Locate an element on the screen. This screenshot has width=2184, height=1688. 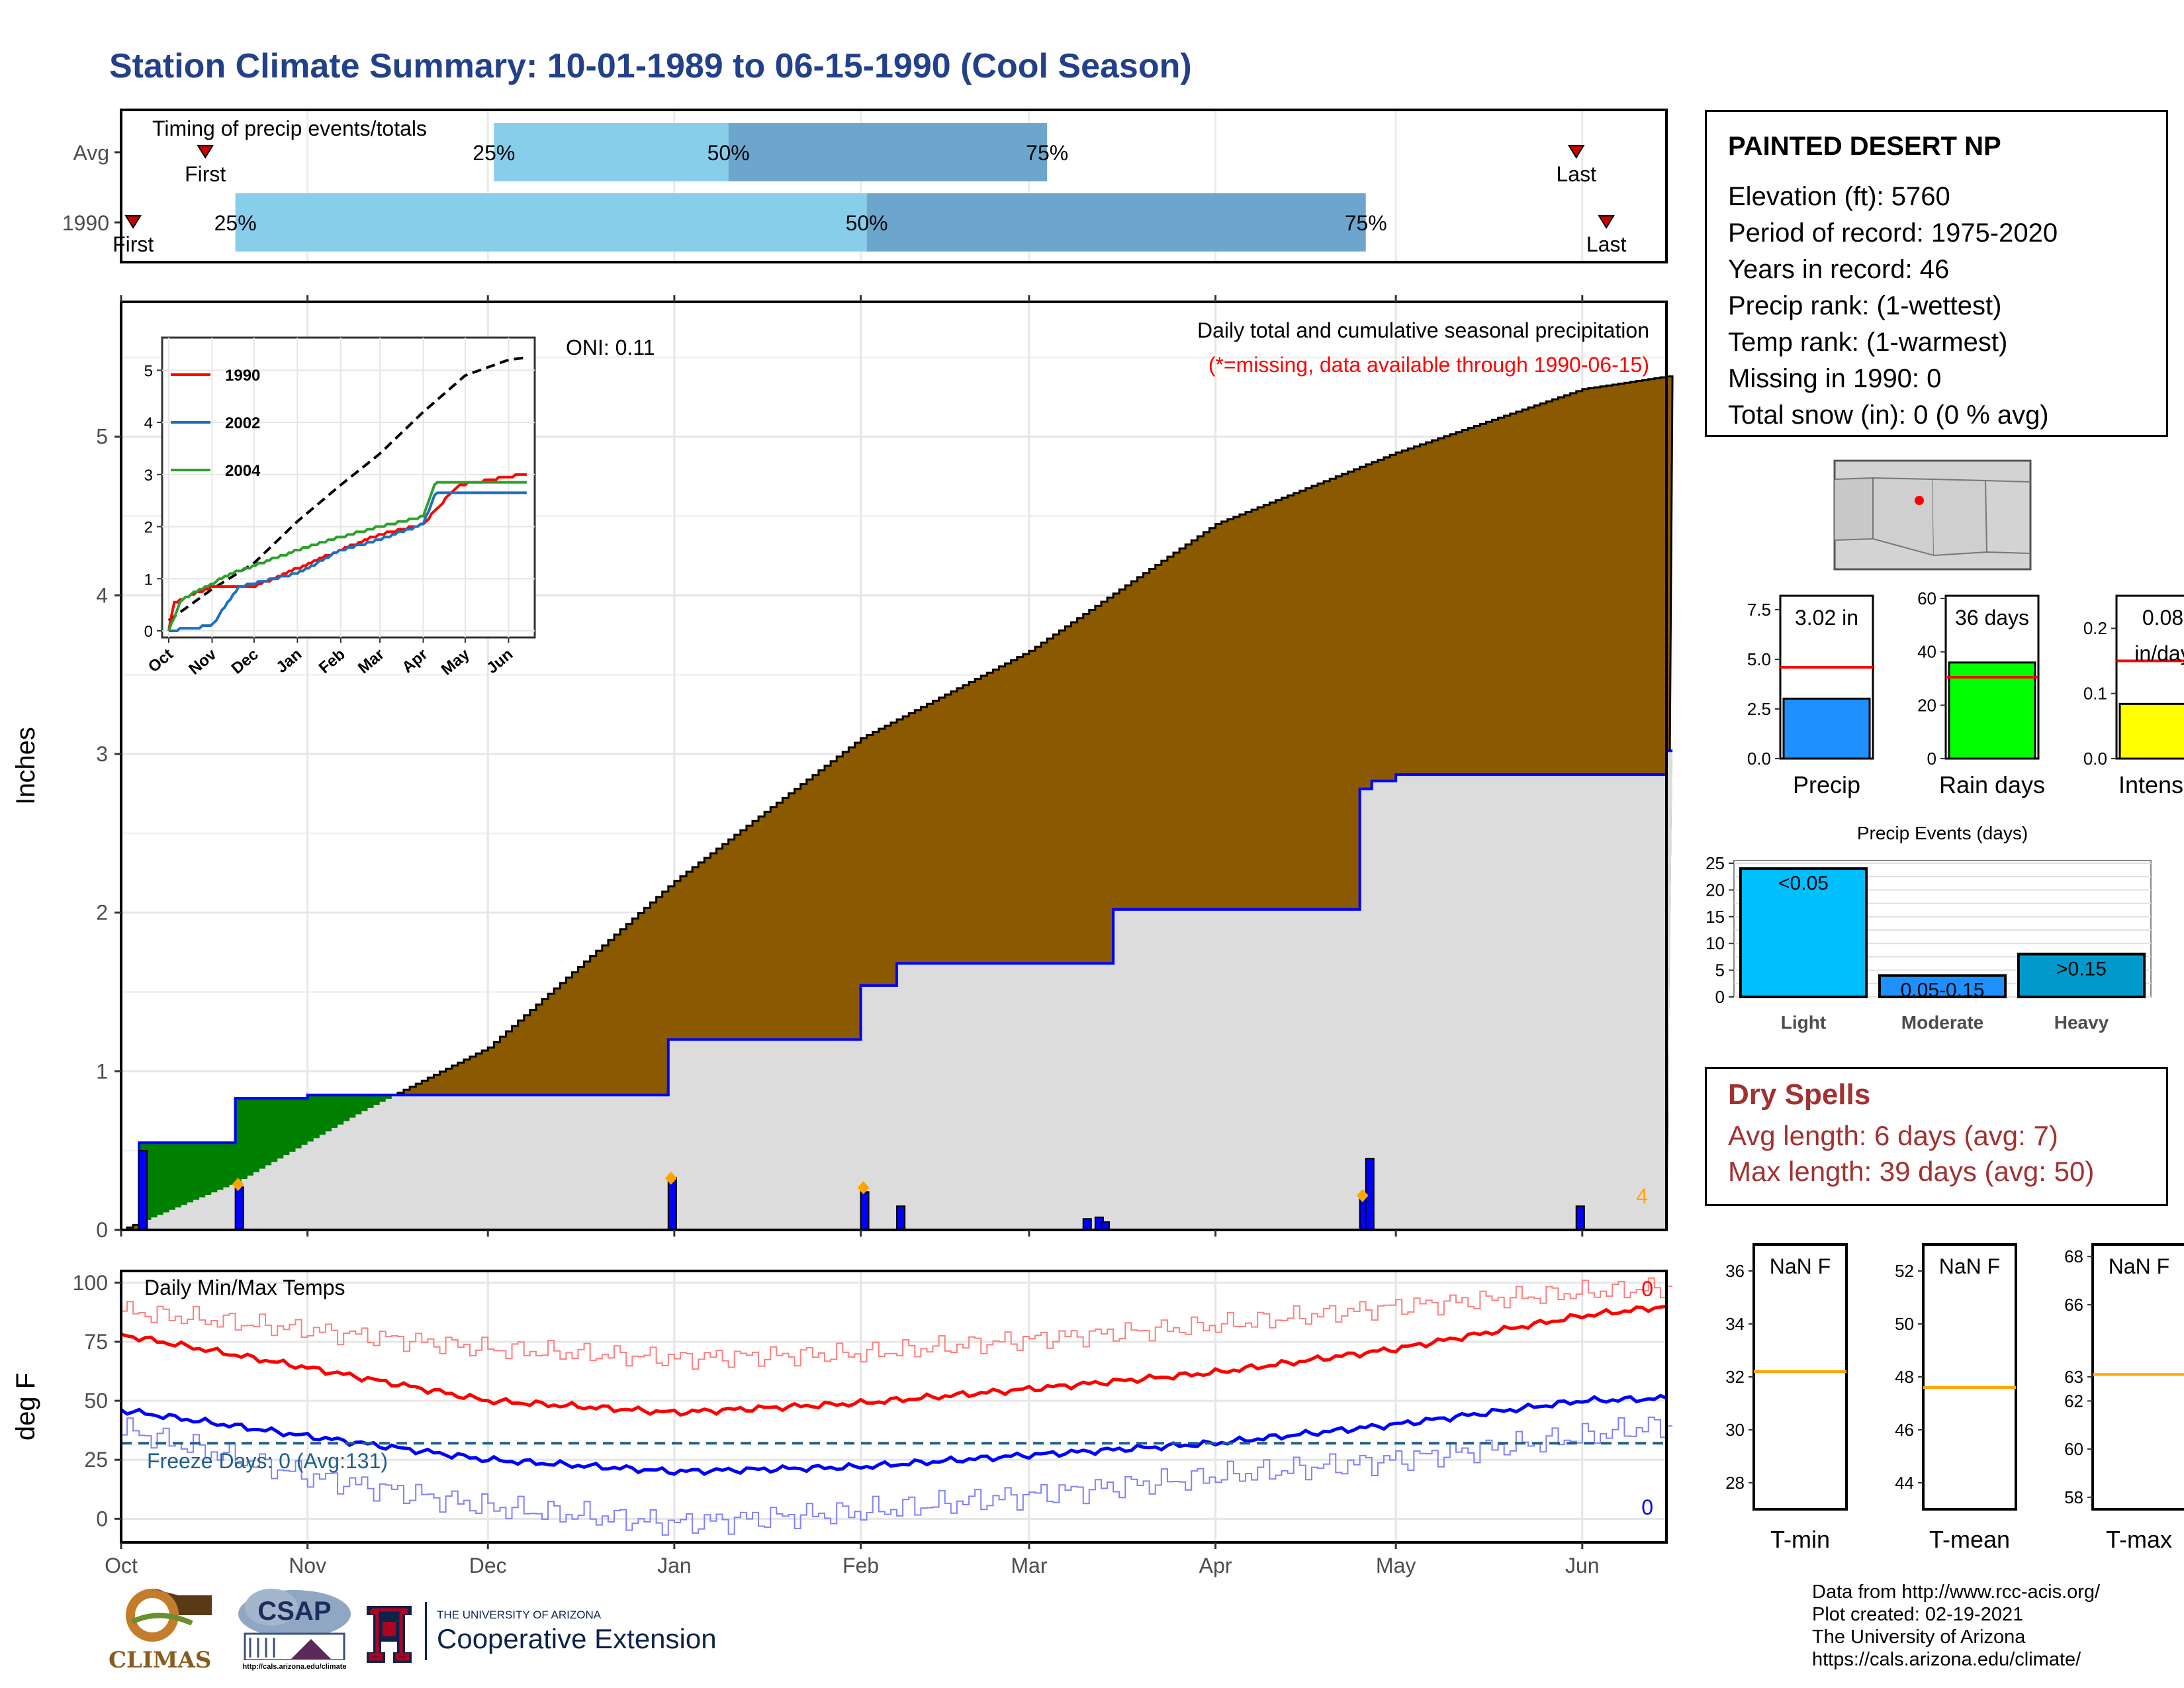
timing-75-label: 75% is located at coordinates (1047, 153).